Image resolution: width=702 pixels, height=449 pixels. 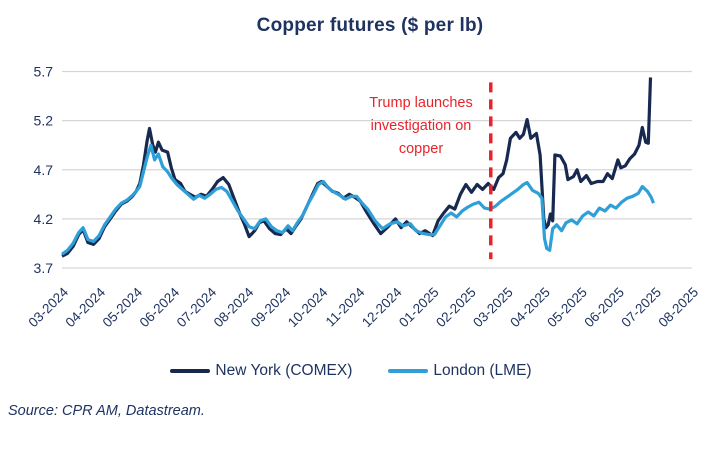 What do you see at coordinates (86, 307) in the screenshot?
I see `x-tick-label: 04-2024` at bounding box center [86, 307].